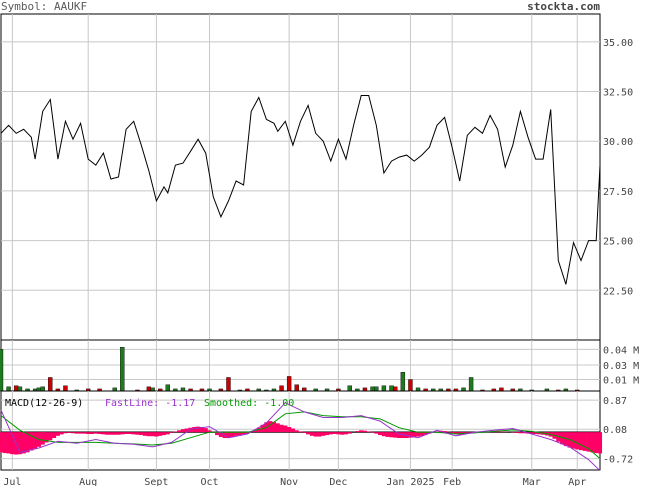 This screenshot has width=655, height=486. What do you see at coordinates (621, 366) in the screenshot?
I see `y-tick-label: 0.03 M` at bounding box center [621, 366].